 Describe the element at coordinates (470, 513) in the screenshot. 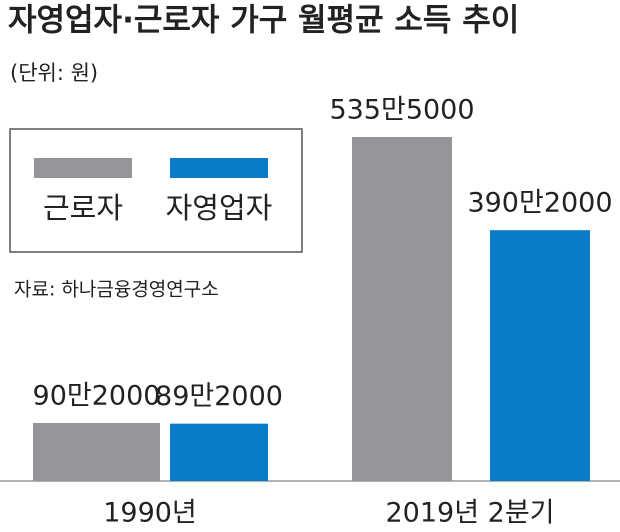

I see `x-tick-label: 2019년 2분기` at that location.